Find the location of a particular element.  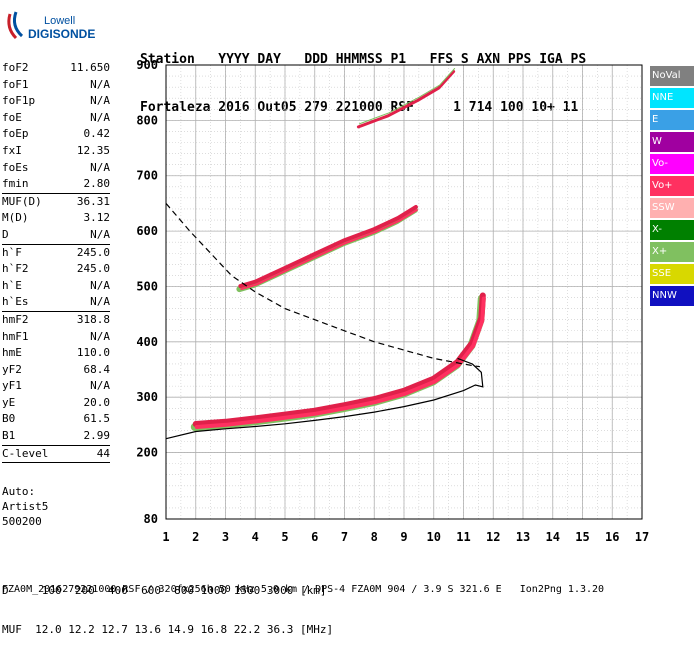

param-label: h`F2 is located at coordinates (15, 269).